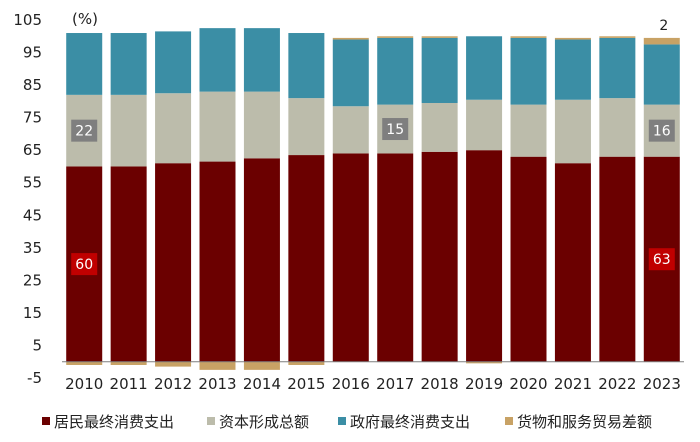  I want to click on y-tick-label: 55, so click(32, 183).